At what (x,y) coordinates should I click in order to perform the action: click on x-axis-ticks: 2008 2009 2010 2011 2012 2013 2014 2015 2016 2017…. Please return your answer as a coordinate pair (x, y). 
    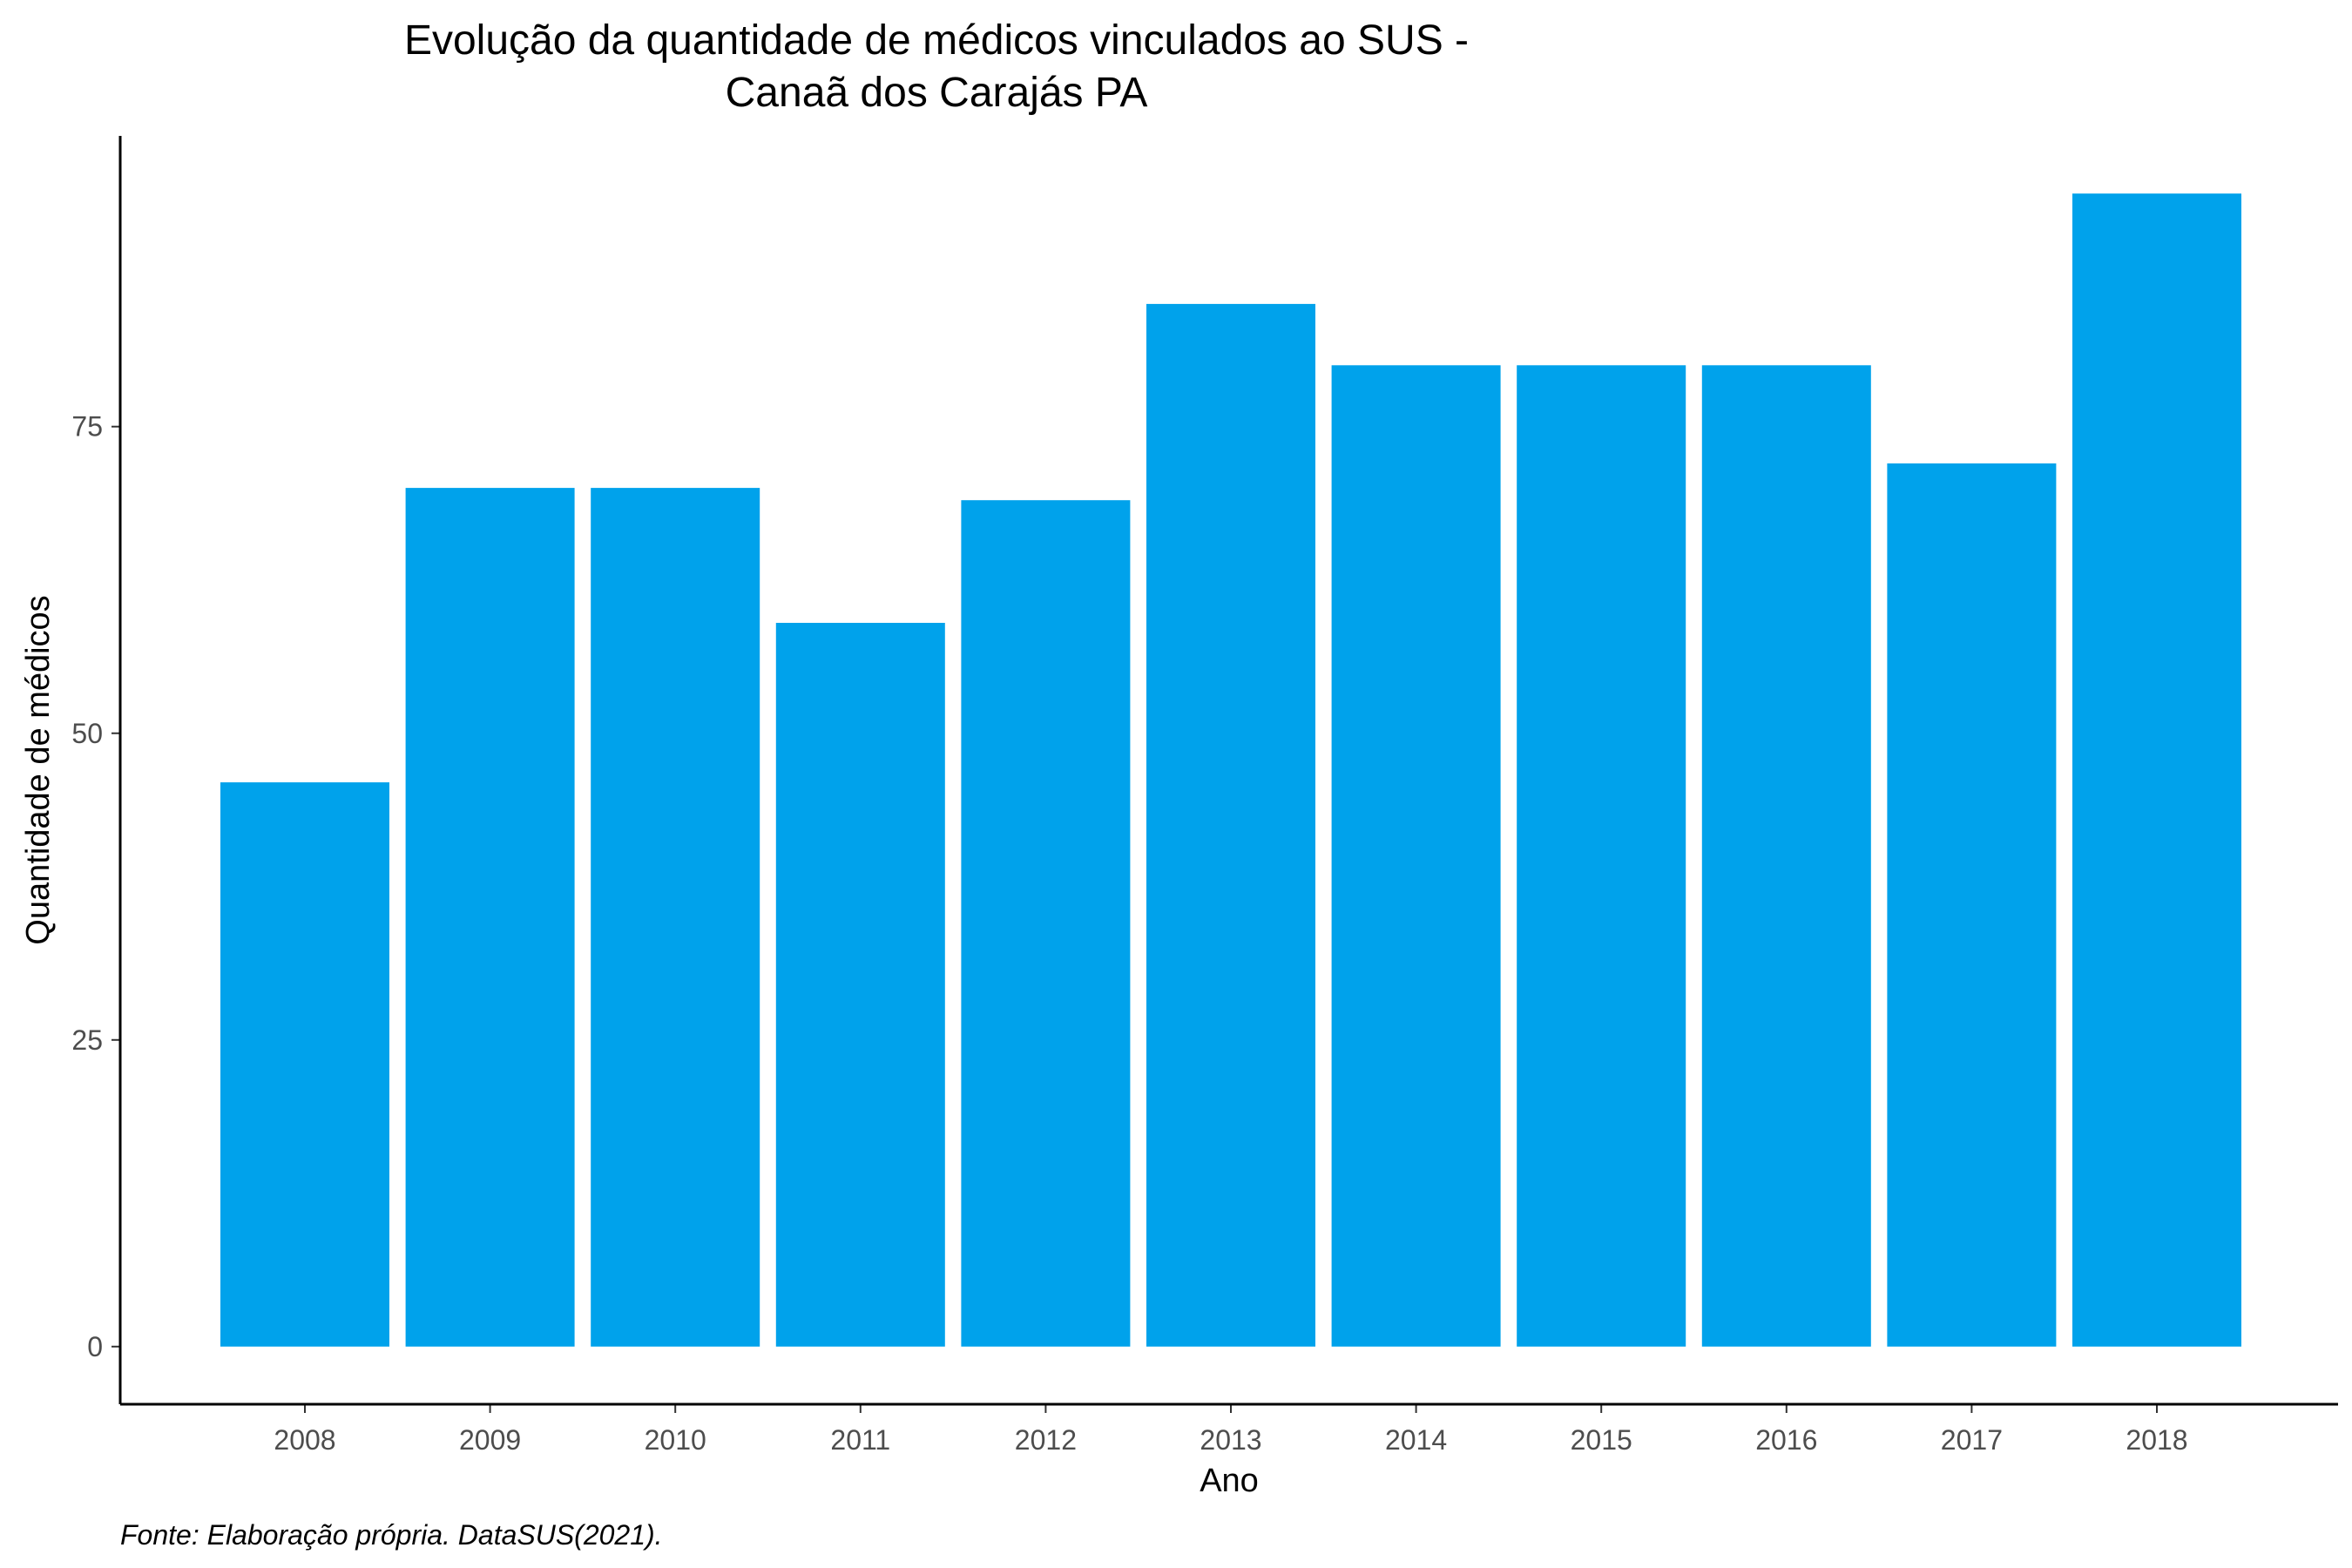
    Looking at the image, I should click on (1231, 1430).